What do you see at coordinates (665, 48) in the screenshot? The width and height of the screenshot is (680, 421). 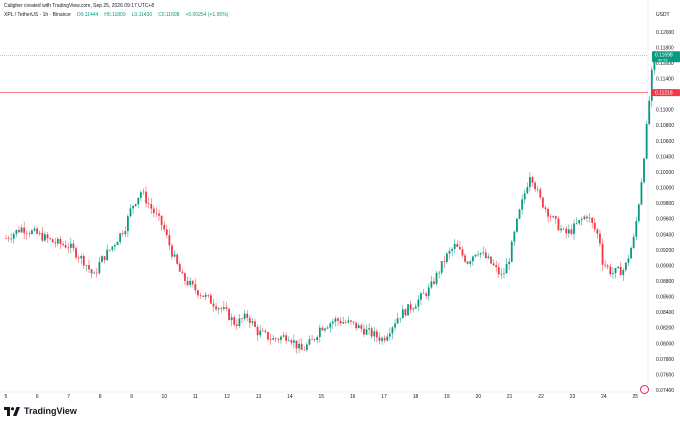 I see `y-tick-label: 0.11800` at bounding box center [665, 48].